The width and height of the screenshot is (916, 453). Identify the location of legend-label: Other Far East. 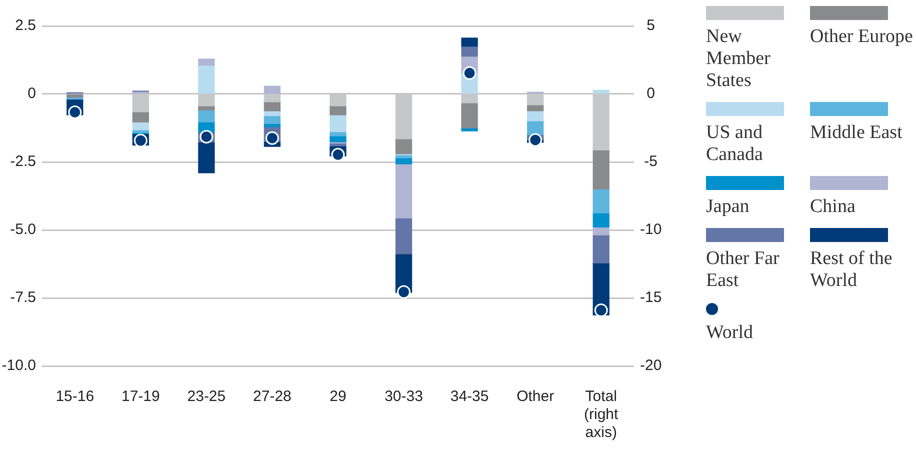
(743, 270).